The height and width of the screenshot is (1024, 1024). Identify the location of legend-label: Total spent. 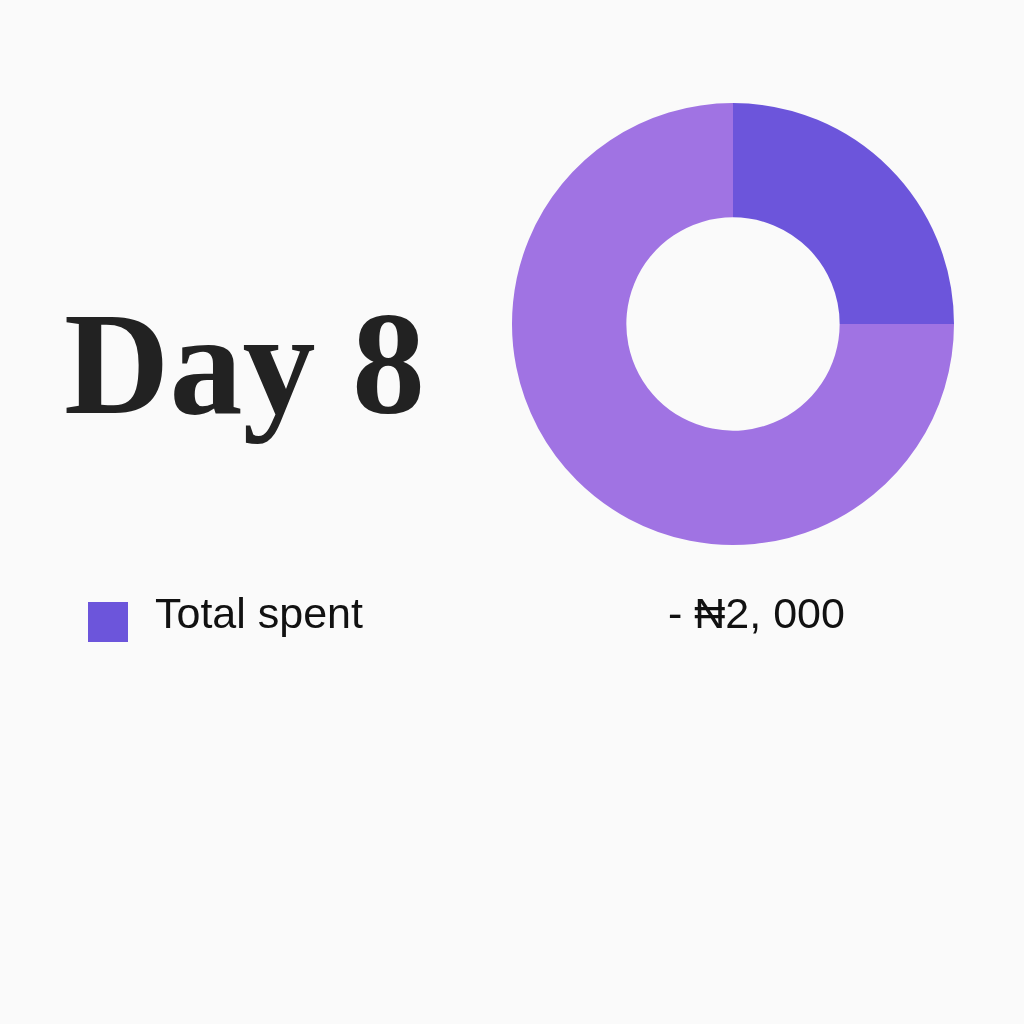
(259, 613).